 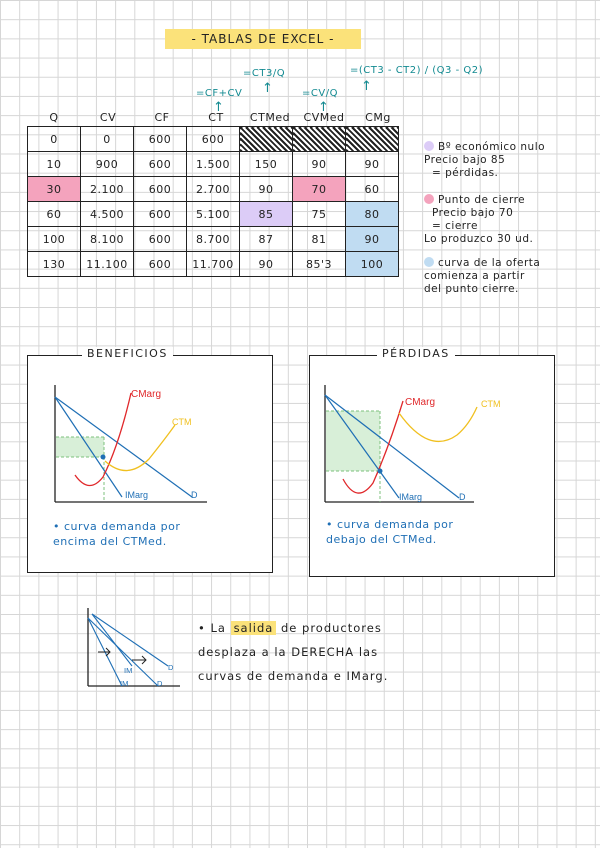 I want to click on note-text: = cierre, so click(x=455, y=226).